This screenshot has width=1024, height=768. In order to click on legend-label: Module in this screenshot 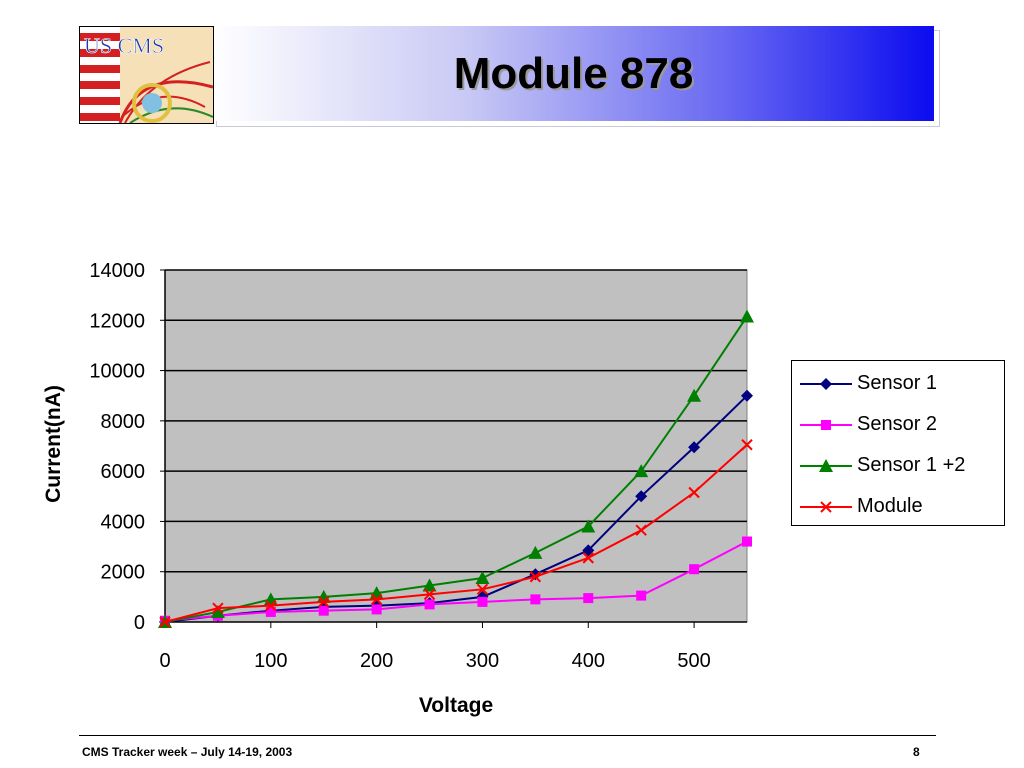, I will do `click(890, 506)`.